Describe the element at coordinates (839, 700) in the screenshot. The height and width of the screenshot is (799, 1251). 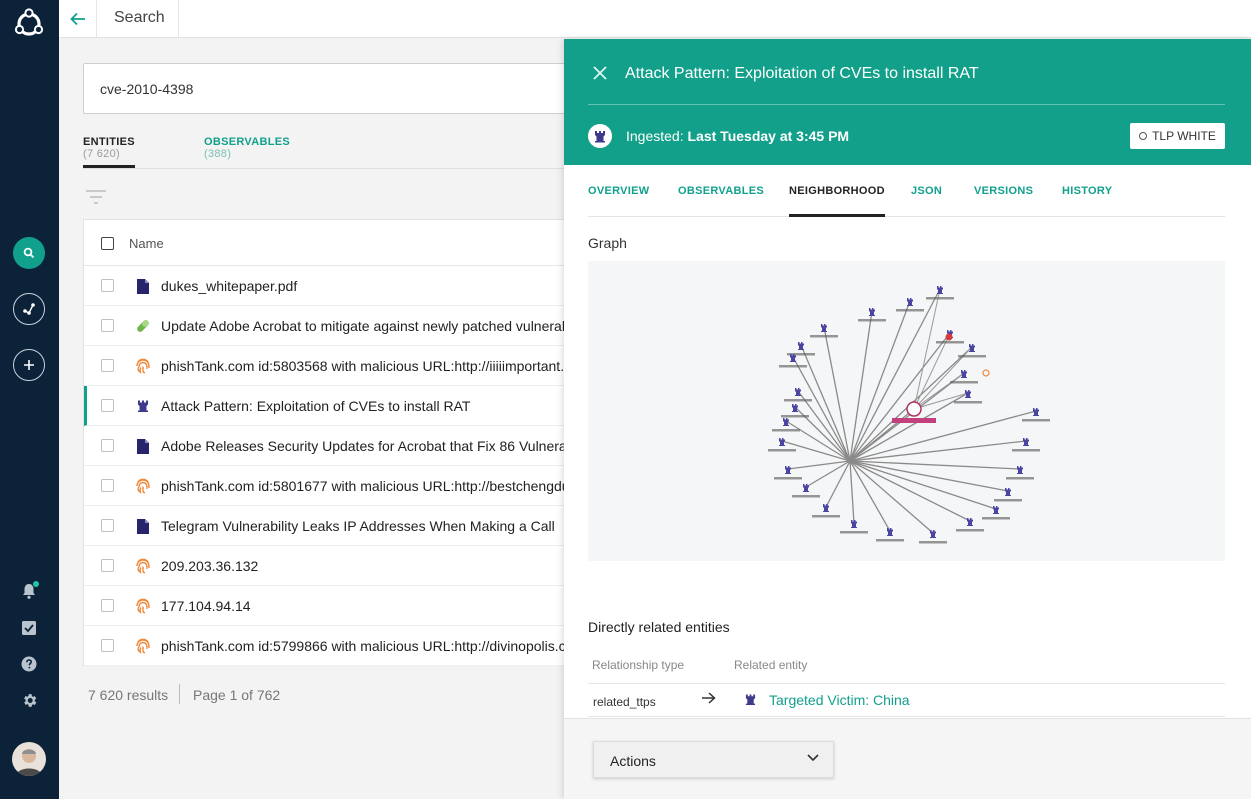
I see `related-entity-link: Targeted Victim: China` at that location.